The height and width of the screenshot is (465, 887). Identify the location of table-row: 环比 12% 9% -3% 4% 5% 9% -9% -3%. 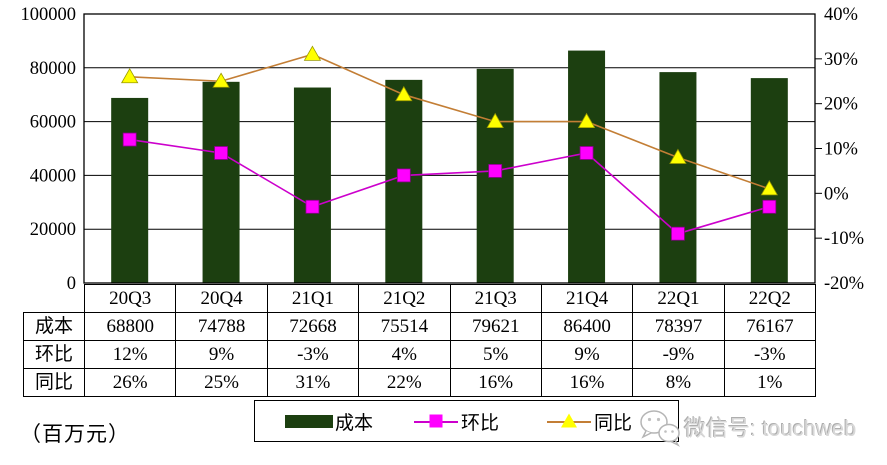
(420, 354).